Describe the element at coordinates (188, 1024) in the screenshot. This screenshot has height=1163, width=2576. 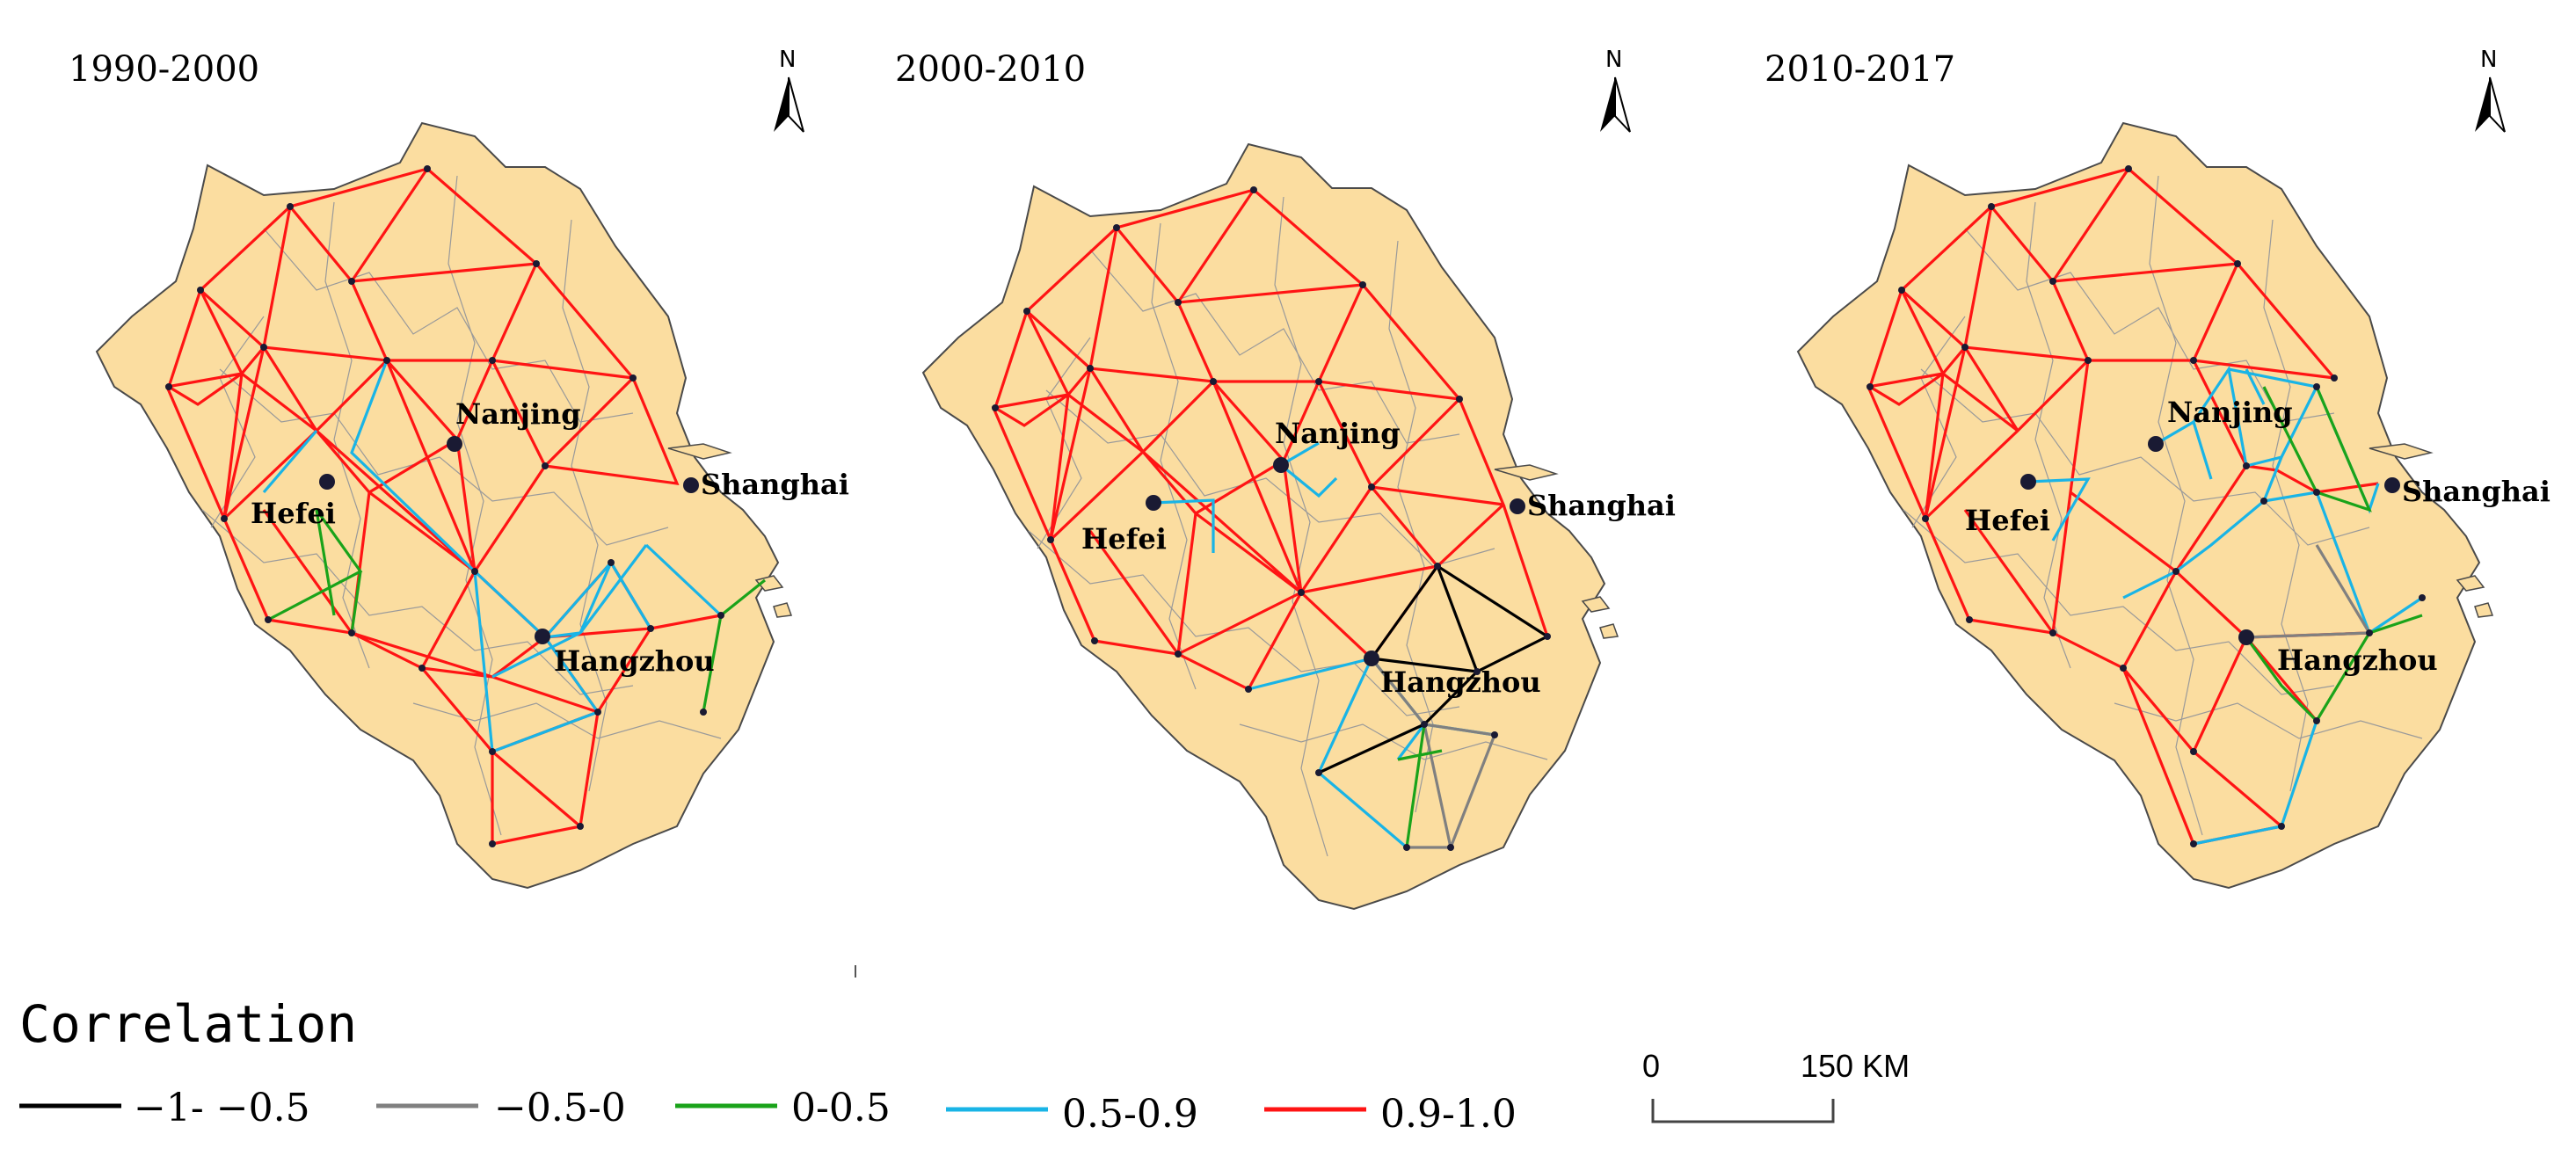
I see `legend-title: Correlation` at that location.